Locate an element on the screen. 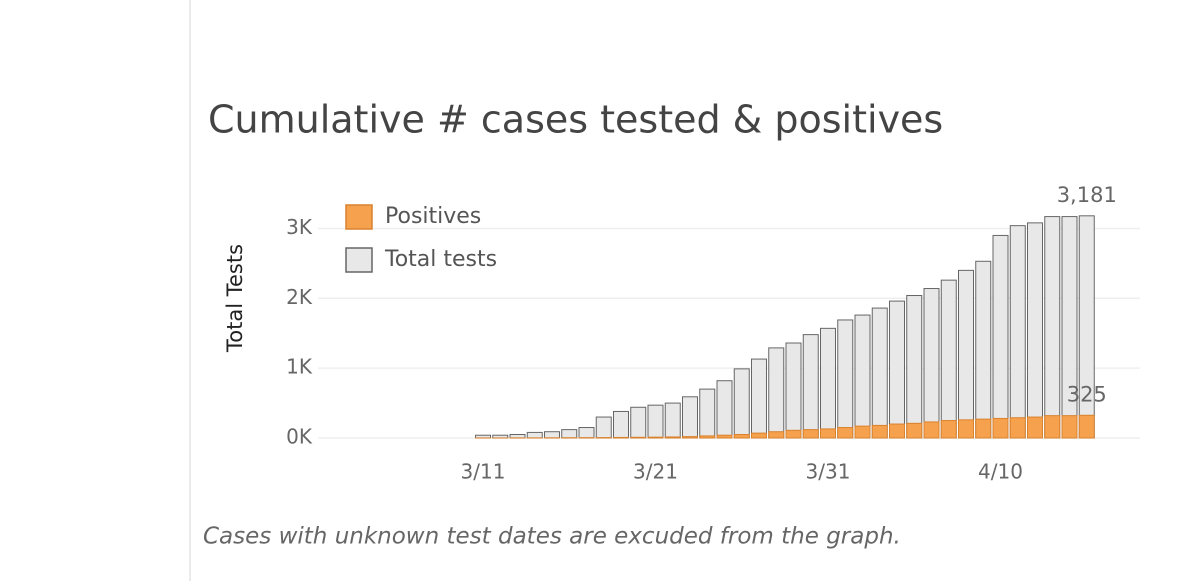 This screenshot has width=1200, height=585. y-tick-label: 1K is located at coordinates (299, 367).